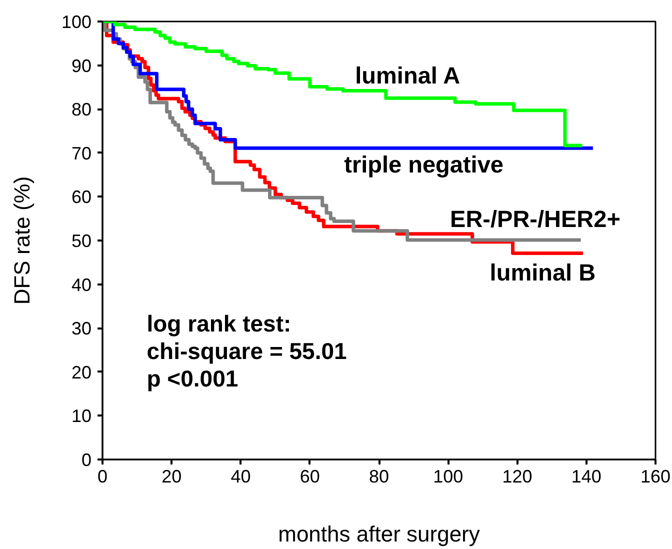 This screenshot has height=549, width=672. What do you see at coordinates (81, 328) in the screenshot?
I see `y-tick-label: 30` at bounding box center [81, 328].